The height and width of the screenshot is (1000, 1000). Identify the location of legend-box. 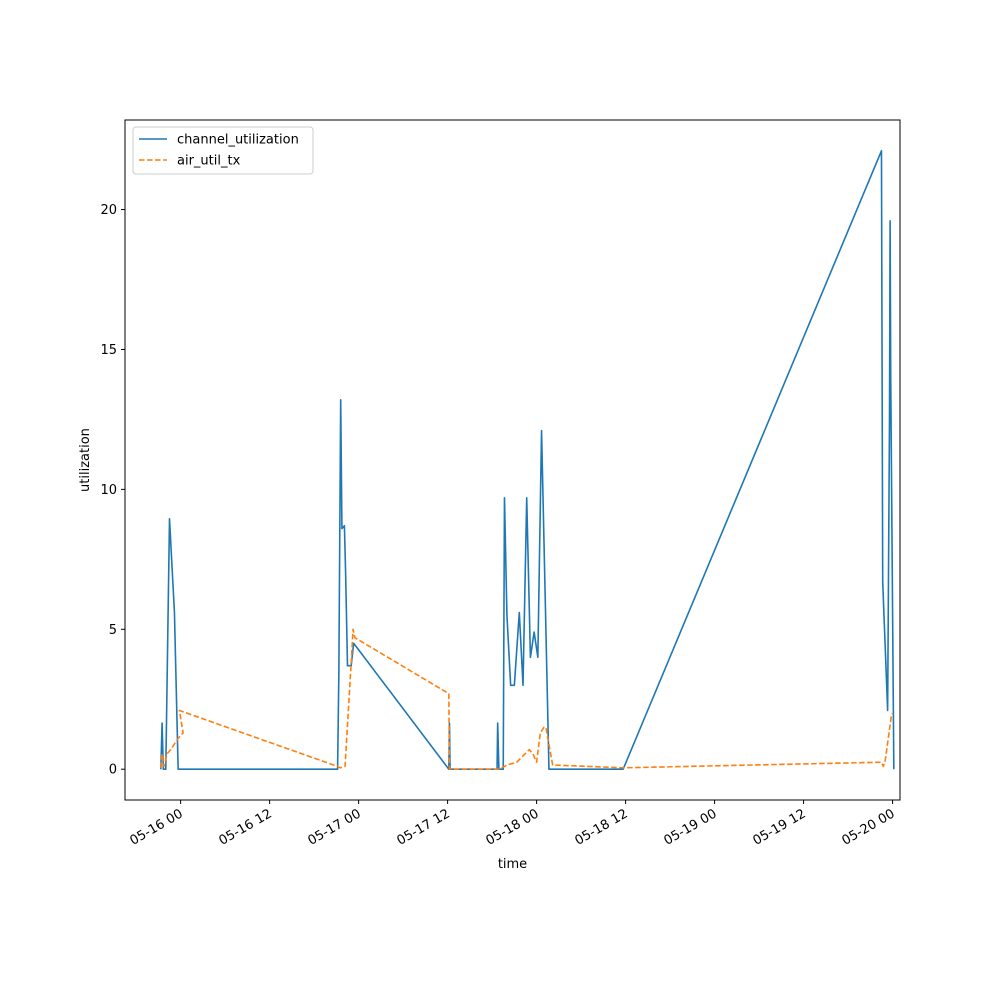
(223, 150).